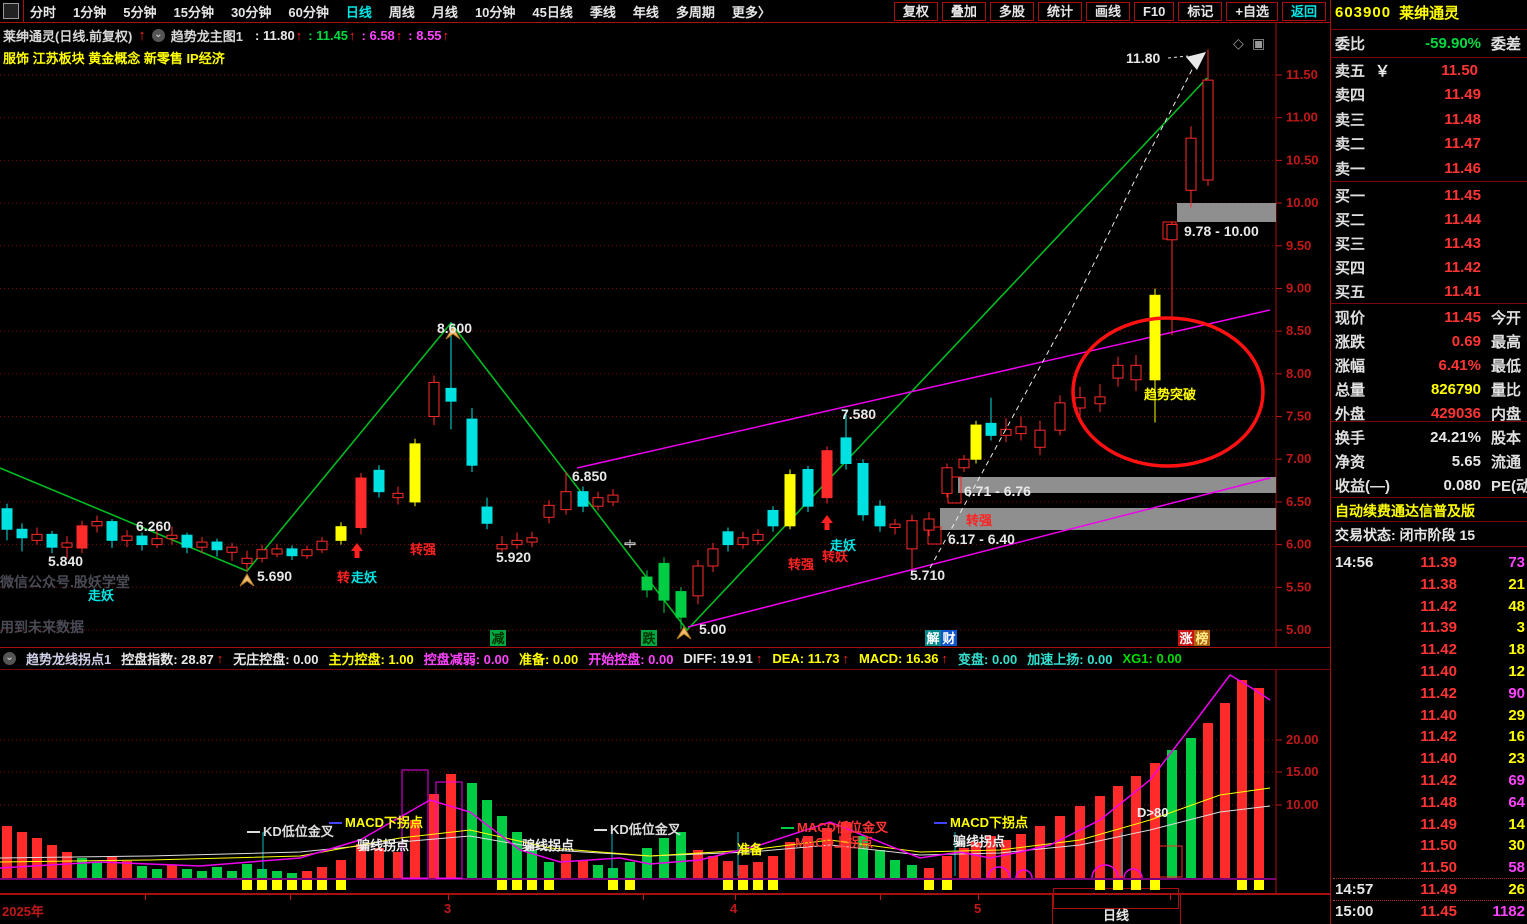  What do you see at coordinates (42, 627) in the screenshot?
I see `watermark-text-1: 用到未来数据` at bounding box center [42, 627].